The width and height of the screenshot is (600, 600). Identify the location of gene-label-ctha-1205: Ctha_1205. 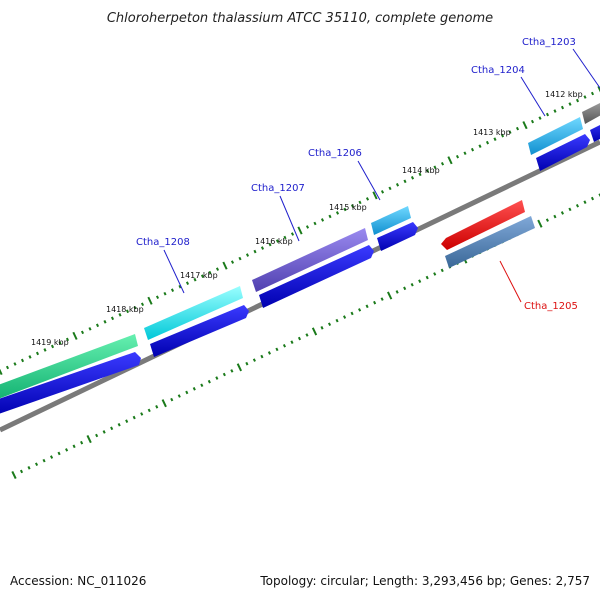
(551, 306).